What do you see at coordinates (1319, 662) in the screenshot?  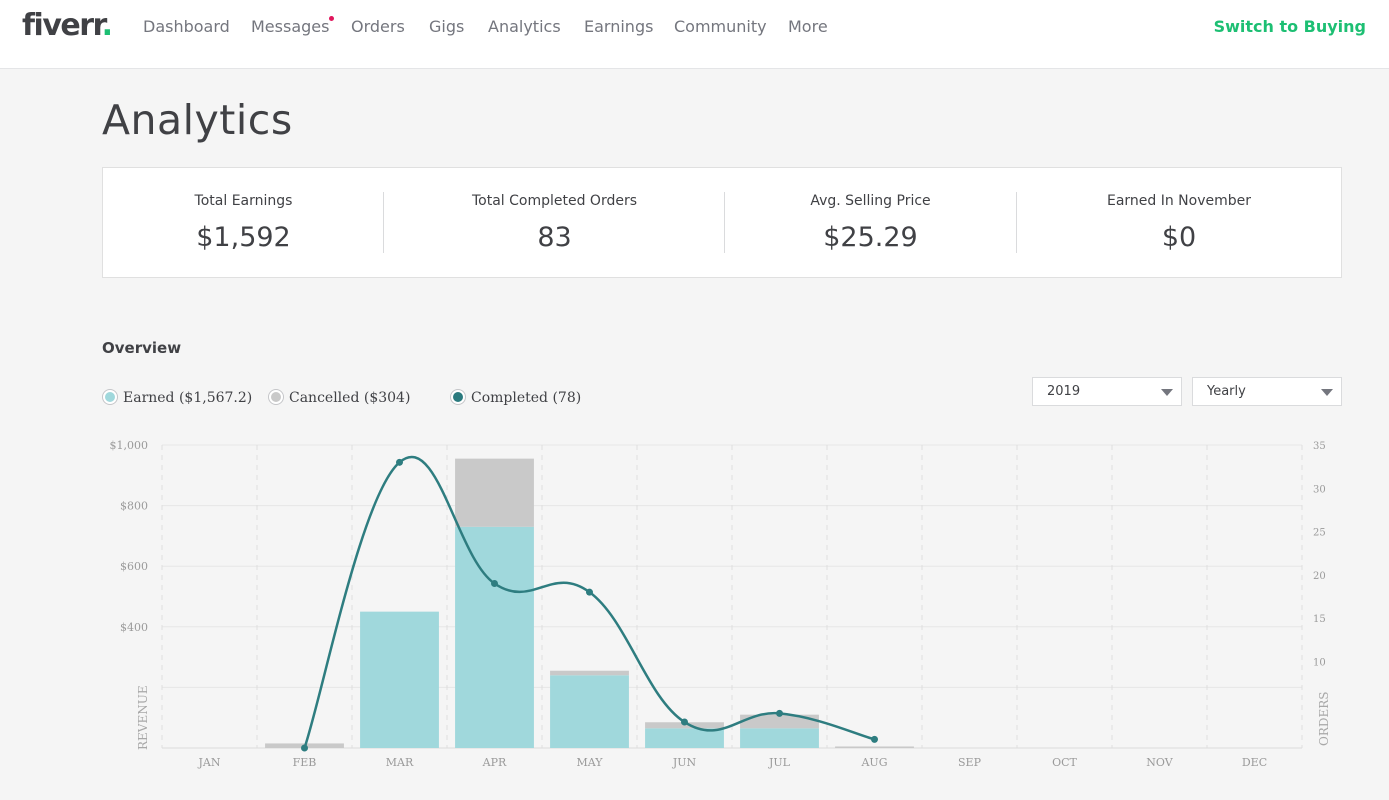 I see `y2-axis-tick-label: 10` at bounding box center [1319, 662].